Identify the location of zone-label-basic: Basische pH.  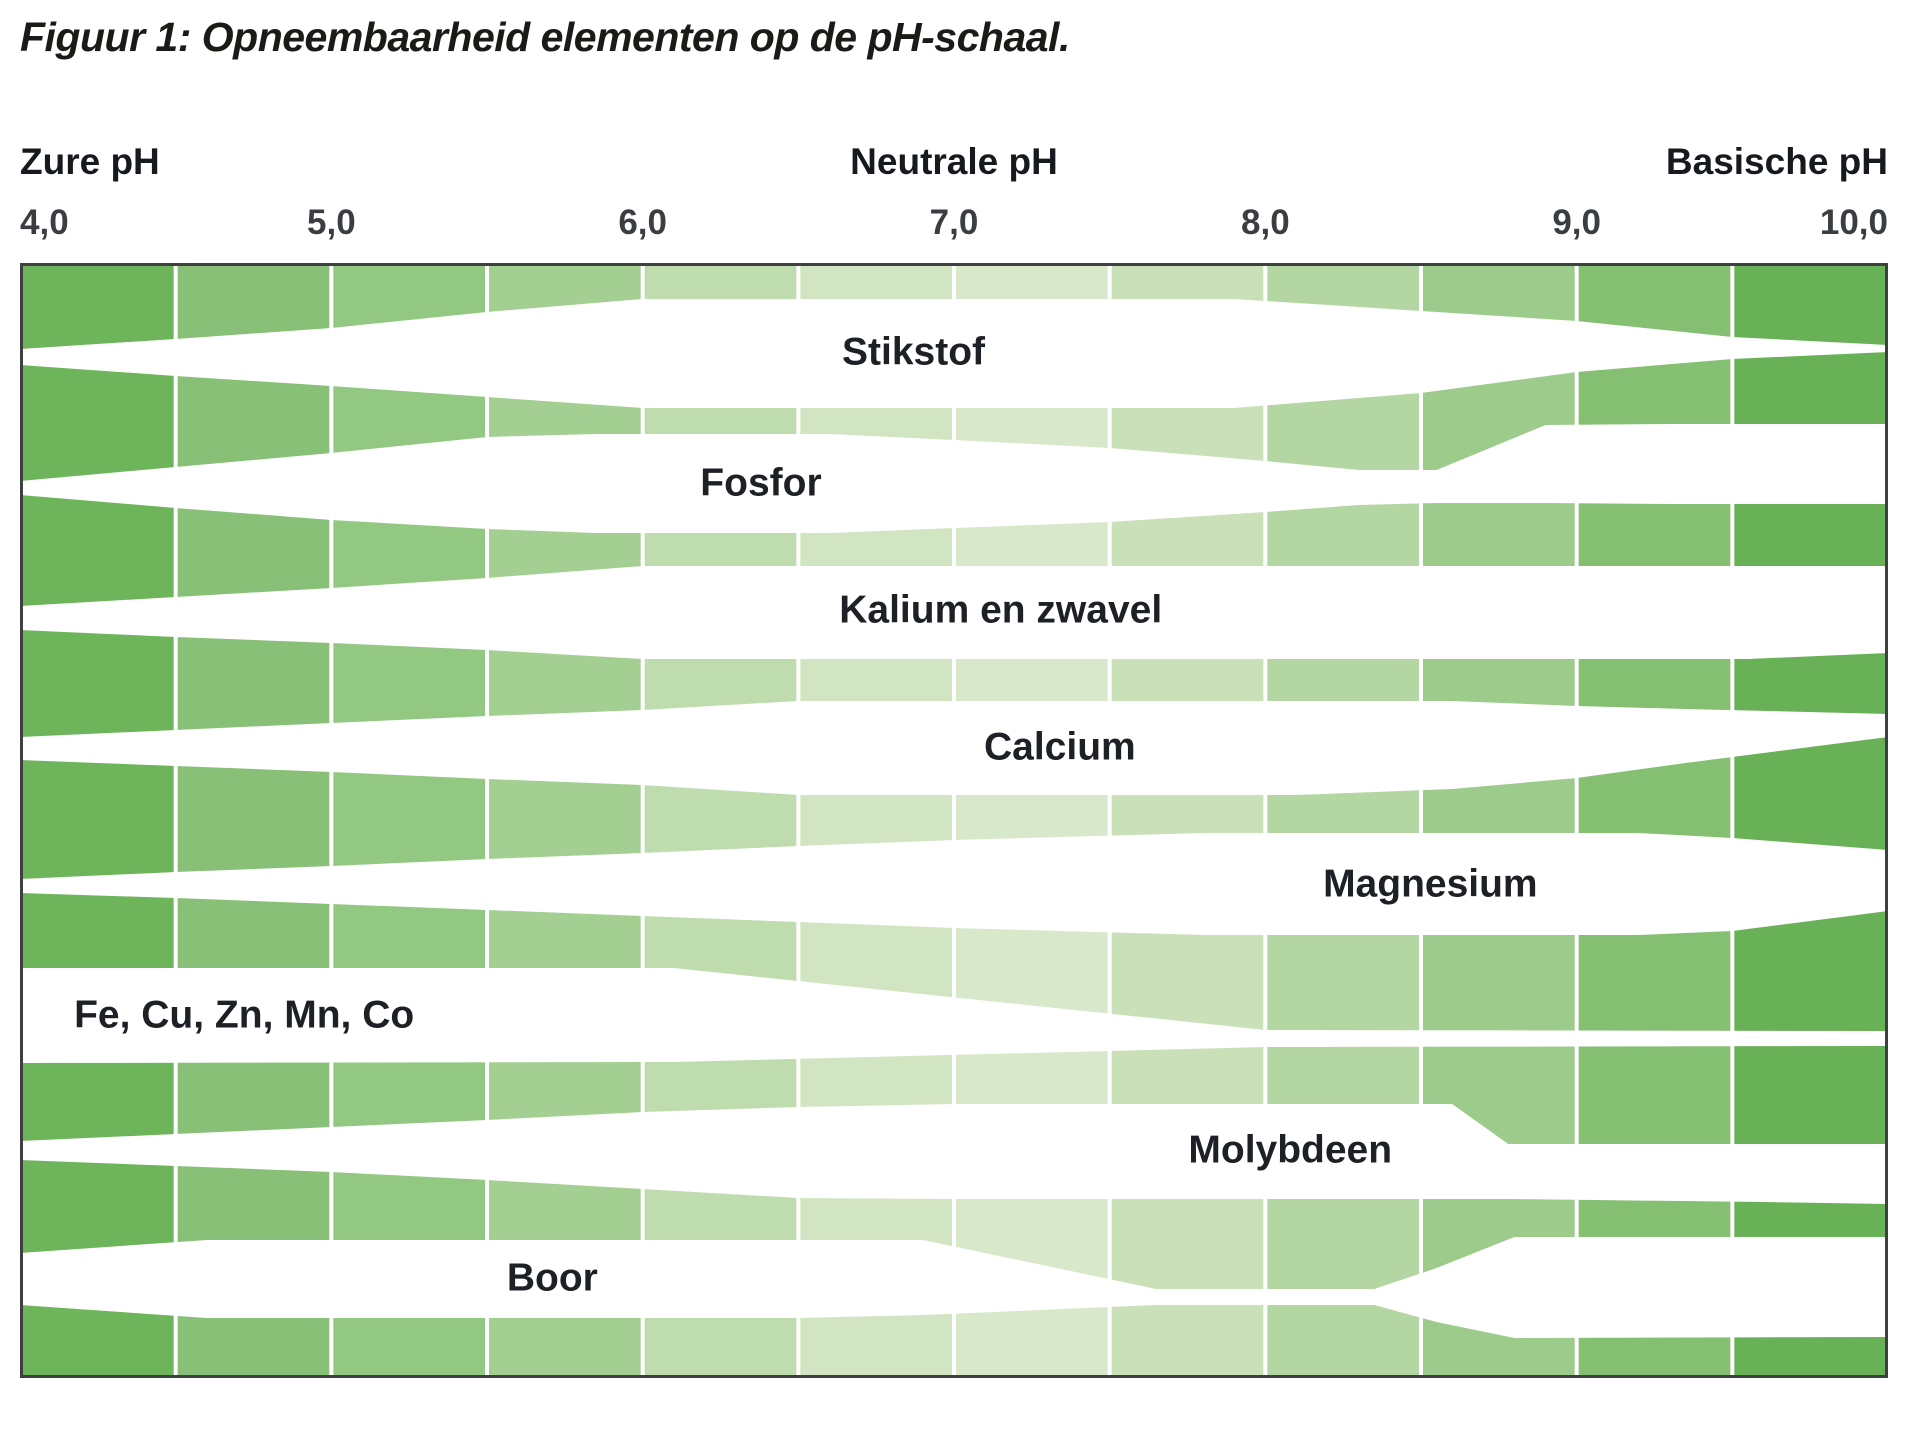
(1776, 161).